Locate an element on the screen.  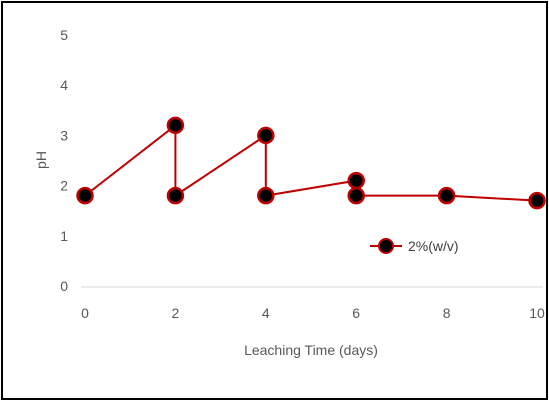
x-tick-label: 10 is located at coordinates (537, 313).